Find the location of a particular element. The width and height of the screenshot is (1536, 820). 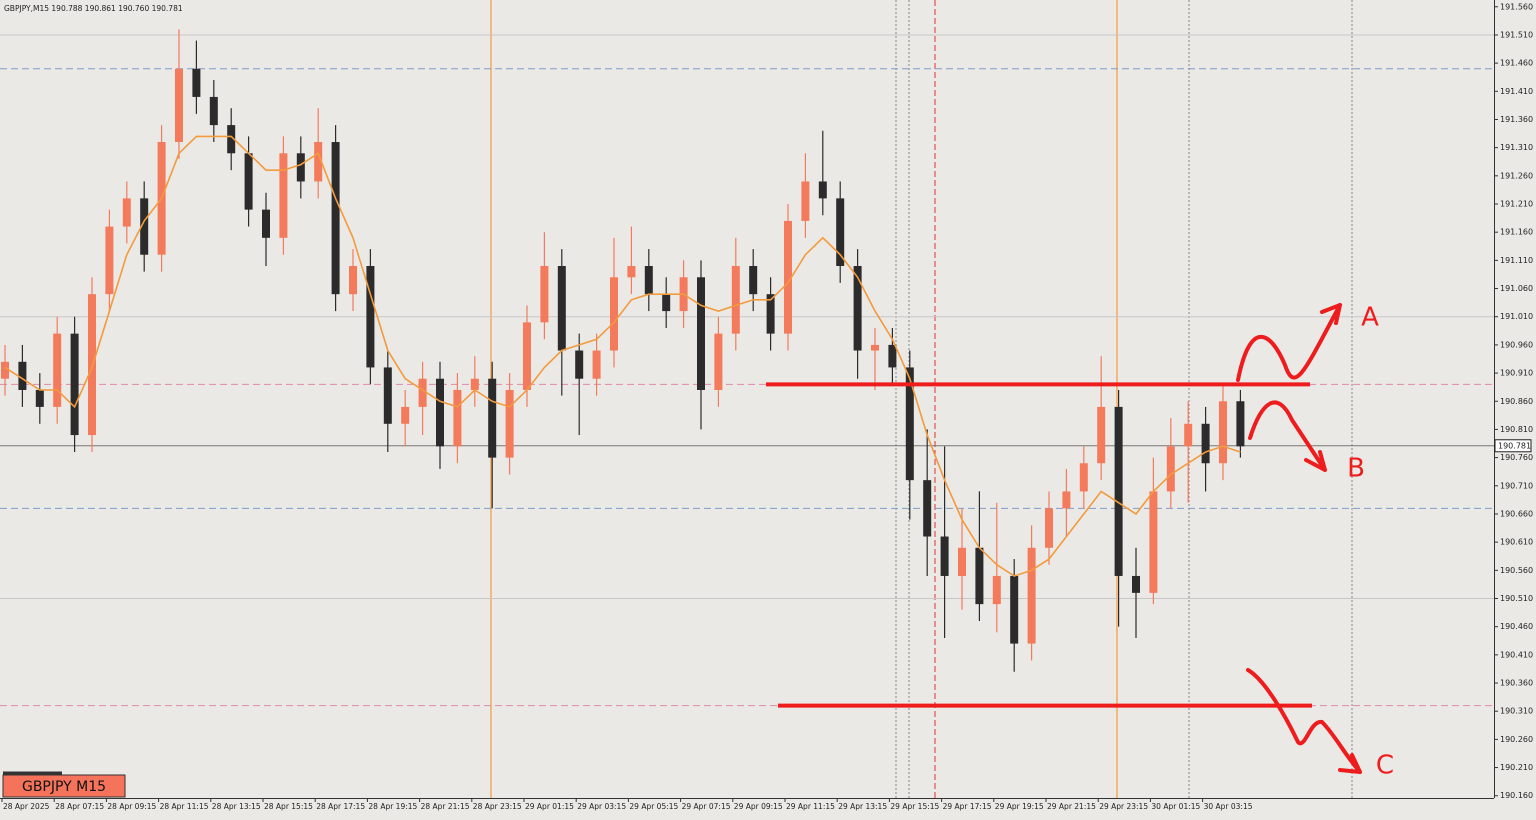

x-tick-label: 30 Apr 03:15 is located at coordinates (1228, 806).